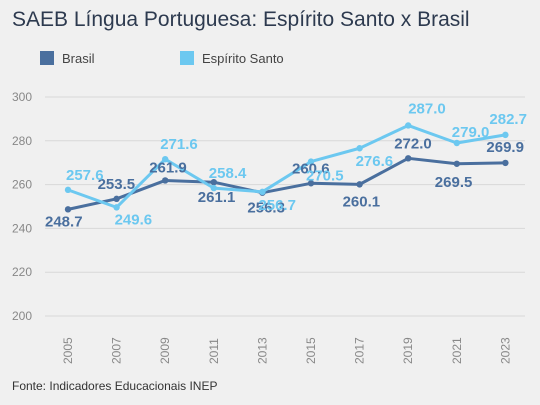  What do you see at coordinates (311, 168) in the screenshot?
I see `data-label-brasil: 260.6` at bounding box center [311, 168].